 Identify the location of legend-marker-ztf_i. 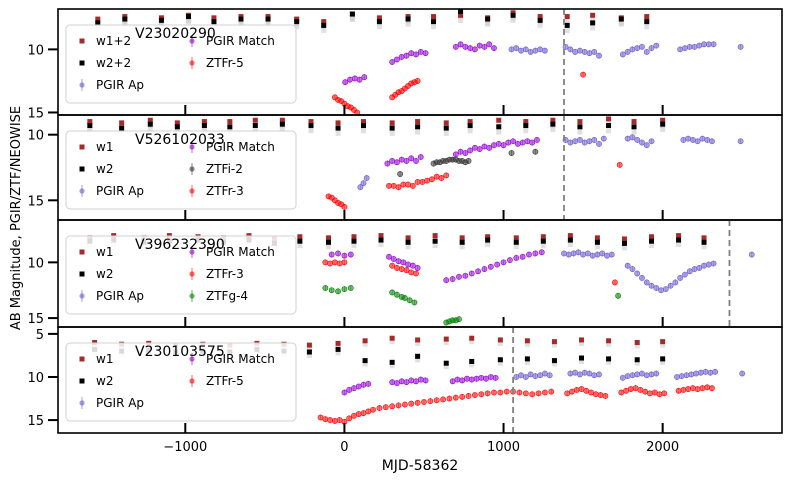
(192, 169).